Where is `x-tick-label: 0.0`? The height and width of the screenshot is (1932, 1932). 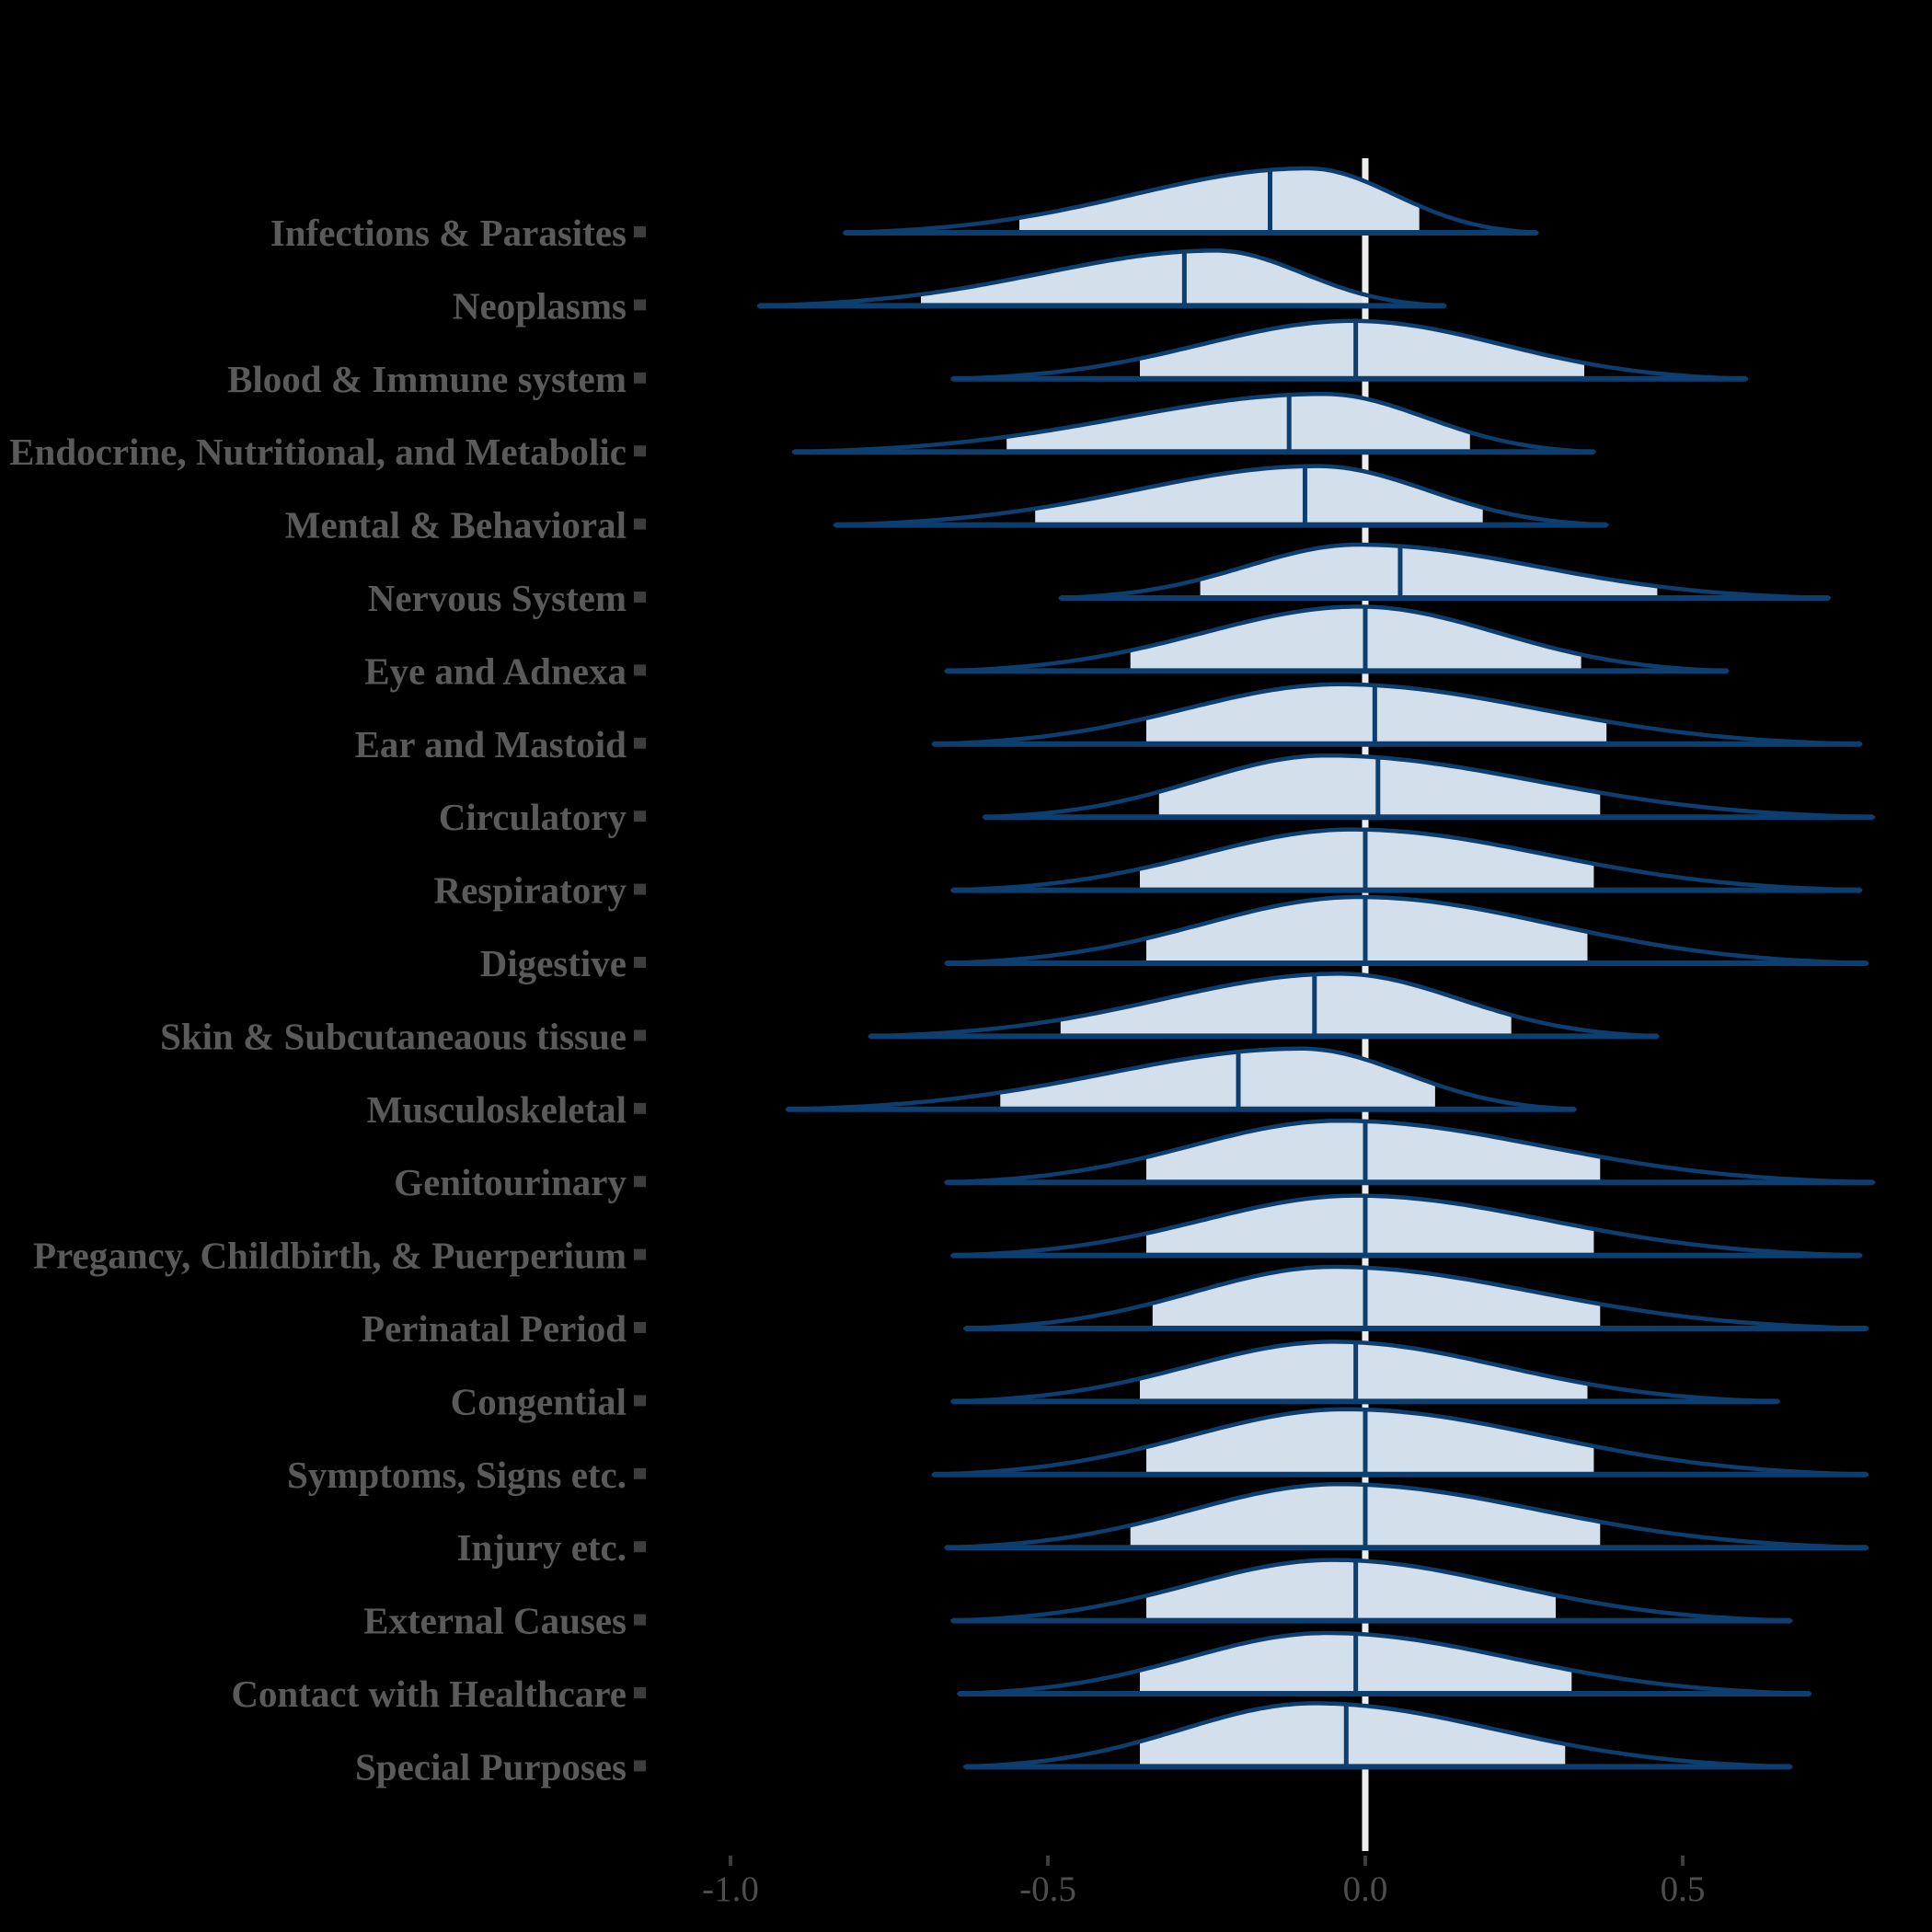
x-tick-label: 0.0 is located at coordinates (1365, 1889).